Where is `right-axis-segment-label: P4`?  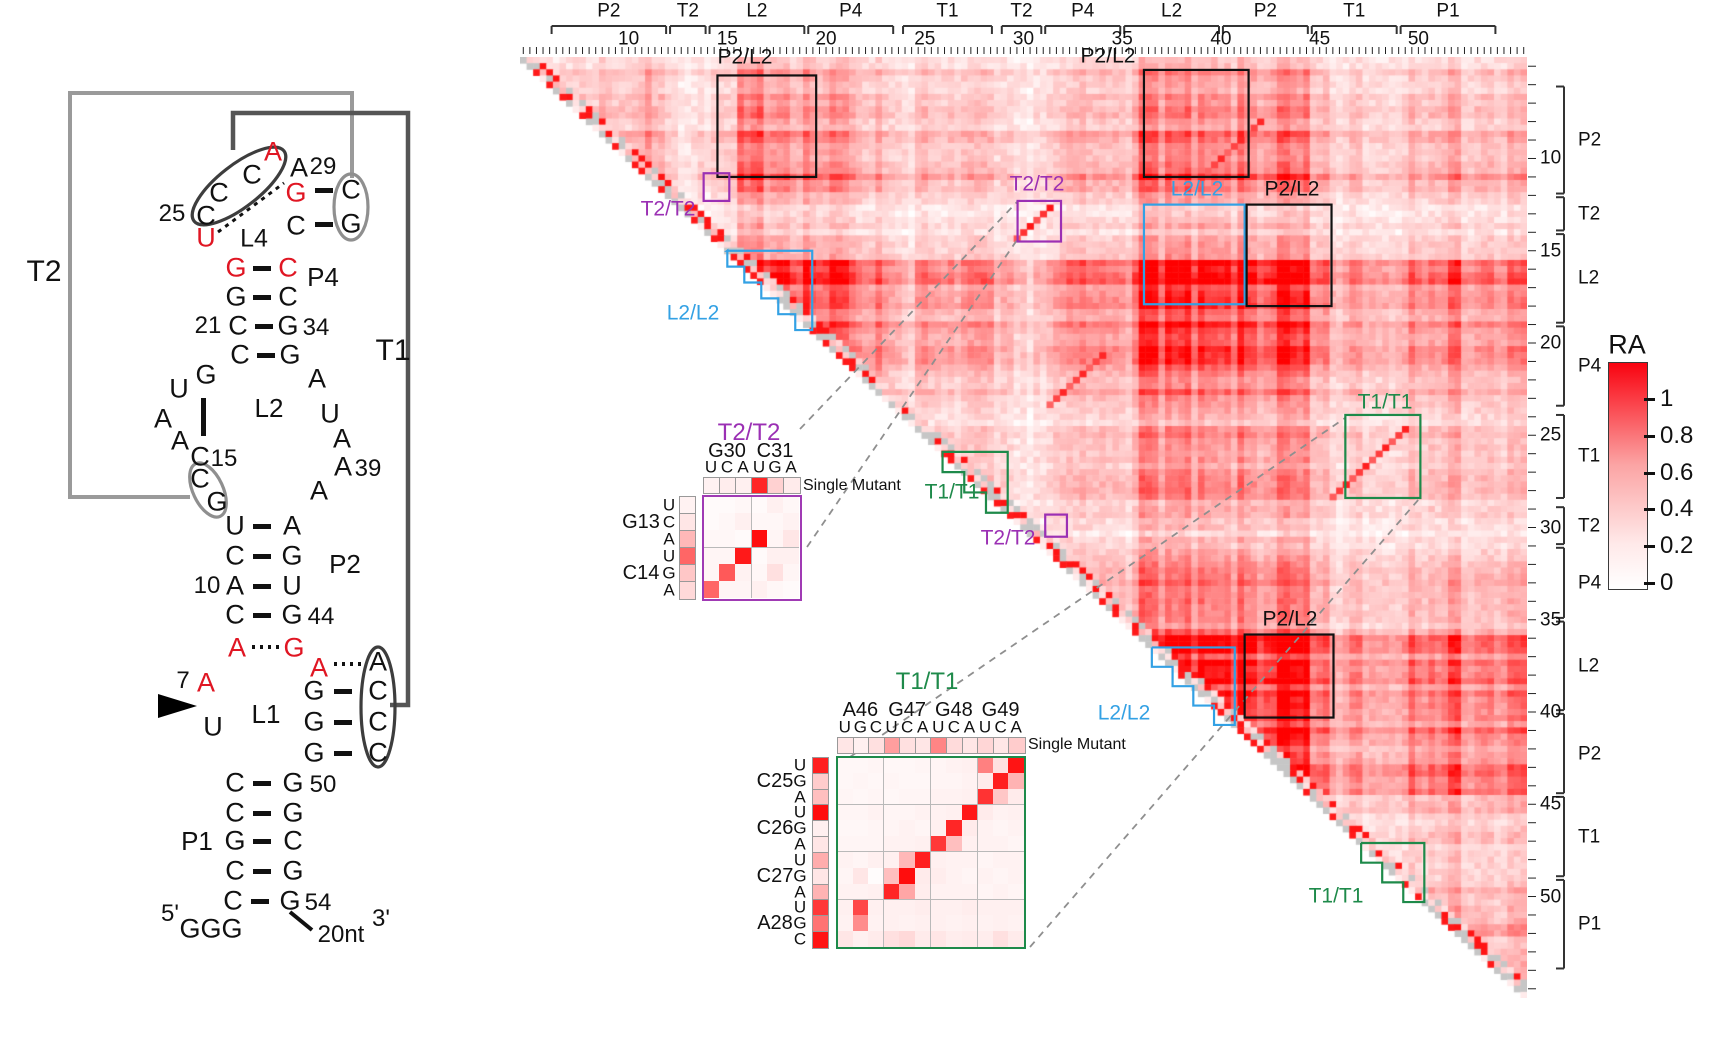 right-axis-segment-label: P4 is located at coordinates (1590, 366).